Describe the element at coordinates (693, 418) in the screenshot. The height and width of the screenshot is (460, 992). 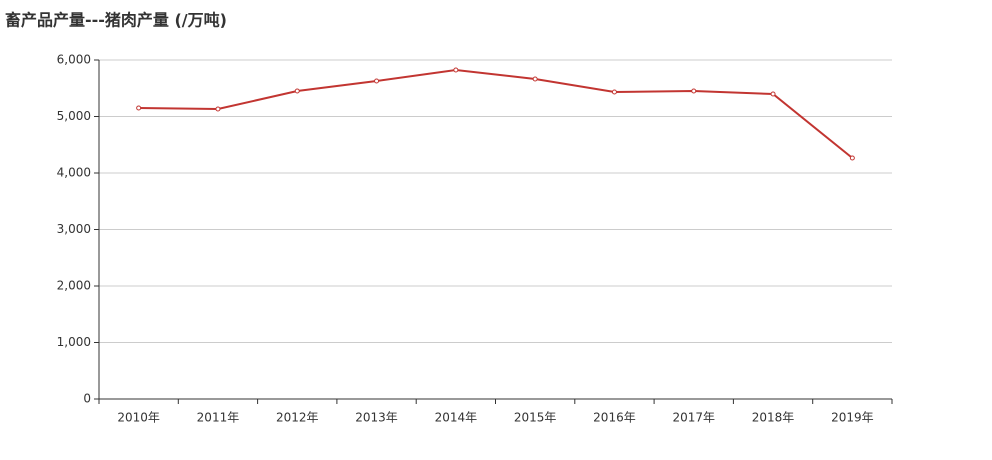
I see `x-tick-label: 2017年` at that location.